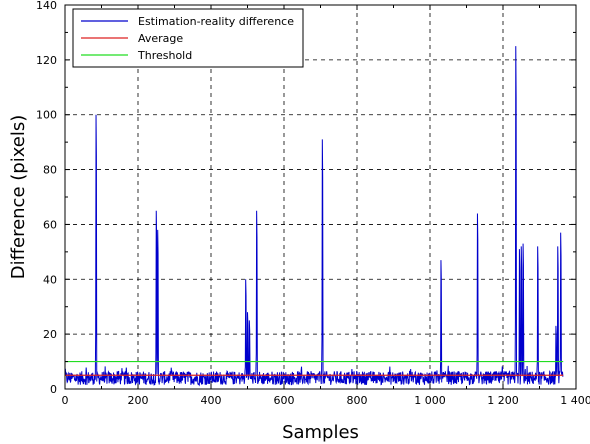  I want to click on x-tick-label: 800, so click(357, 400).